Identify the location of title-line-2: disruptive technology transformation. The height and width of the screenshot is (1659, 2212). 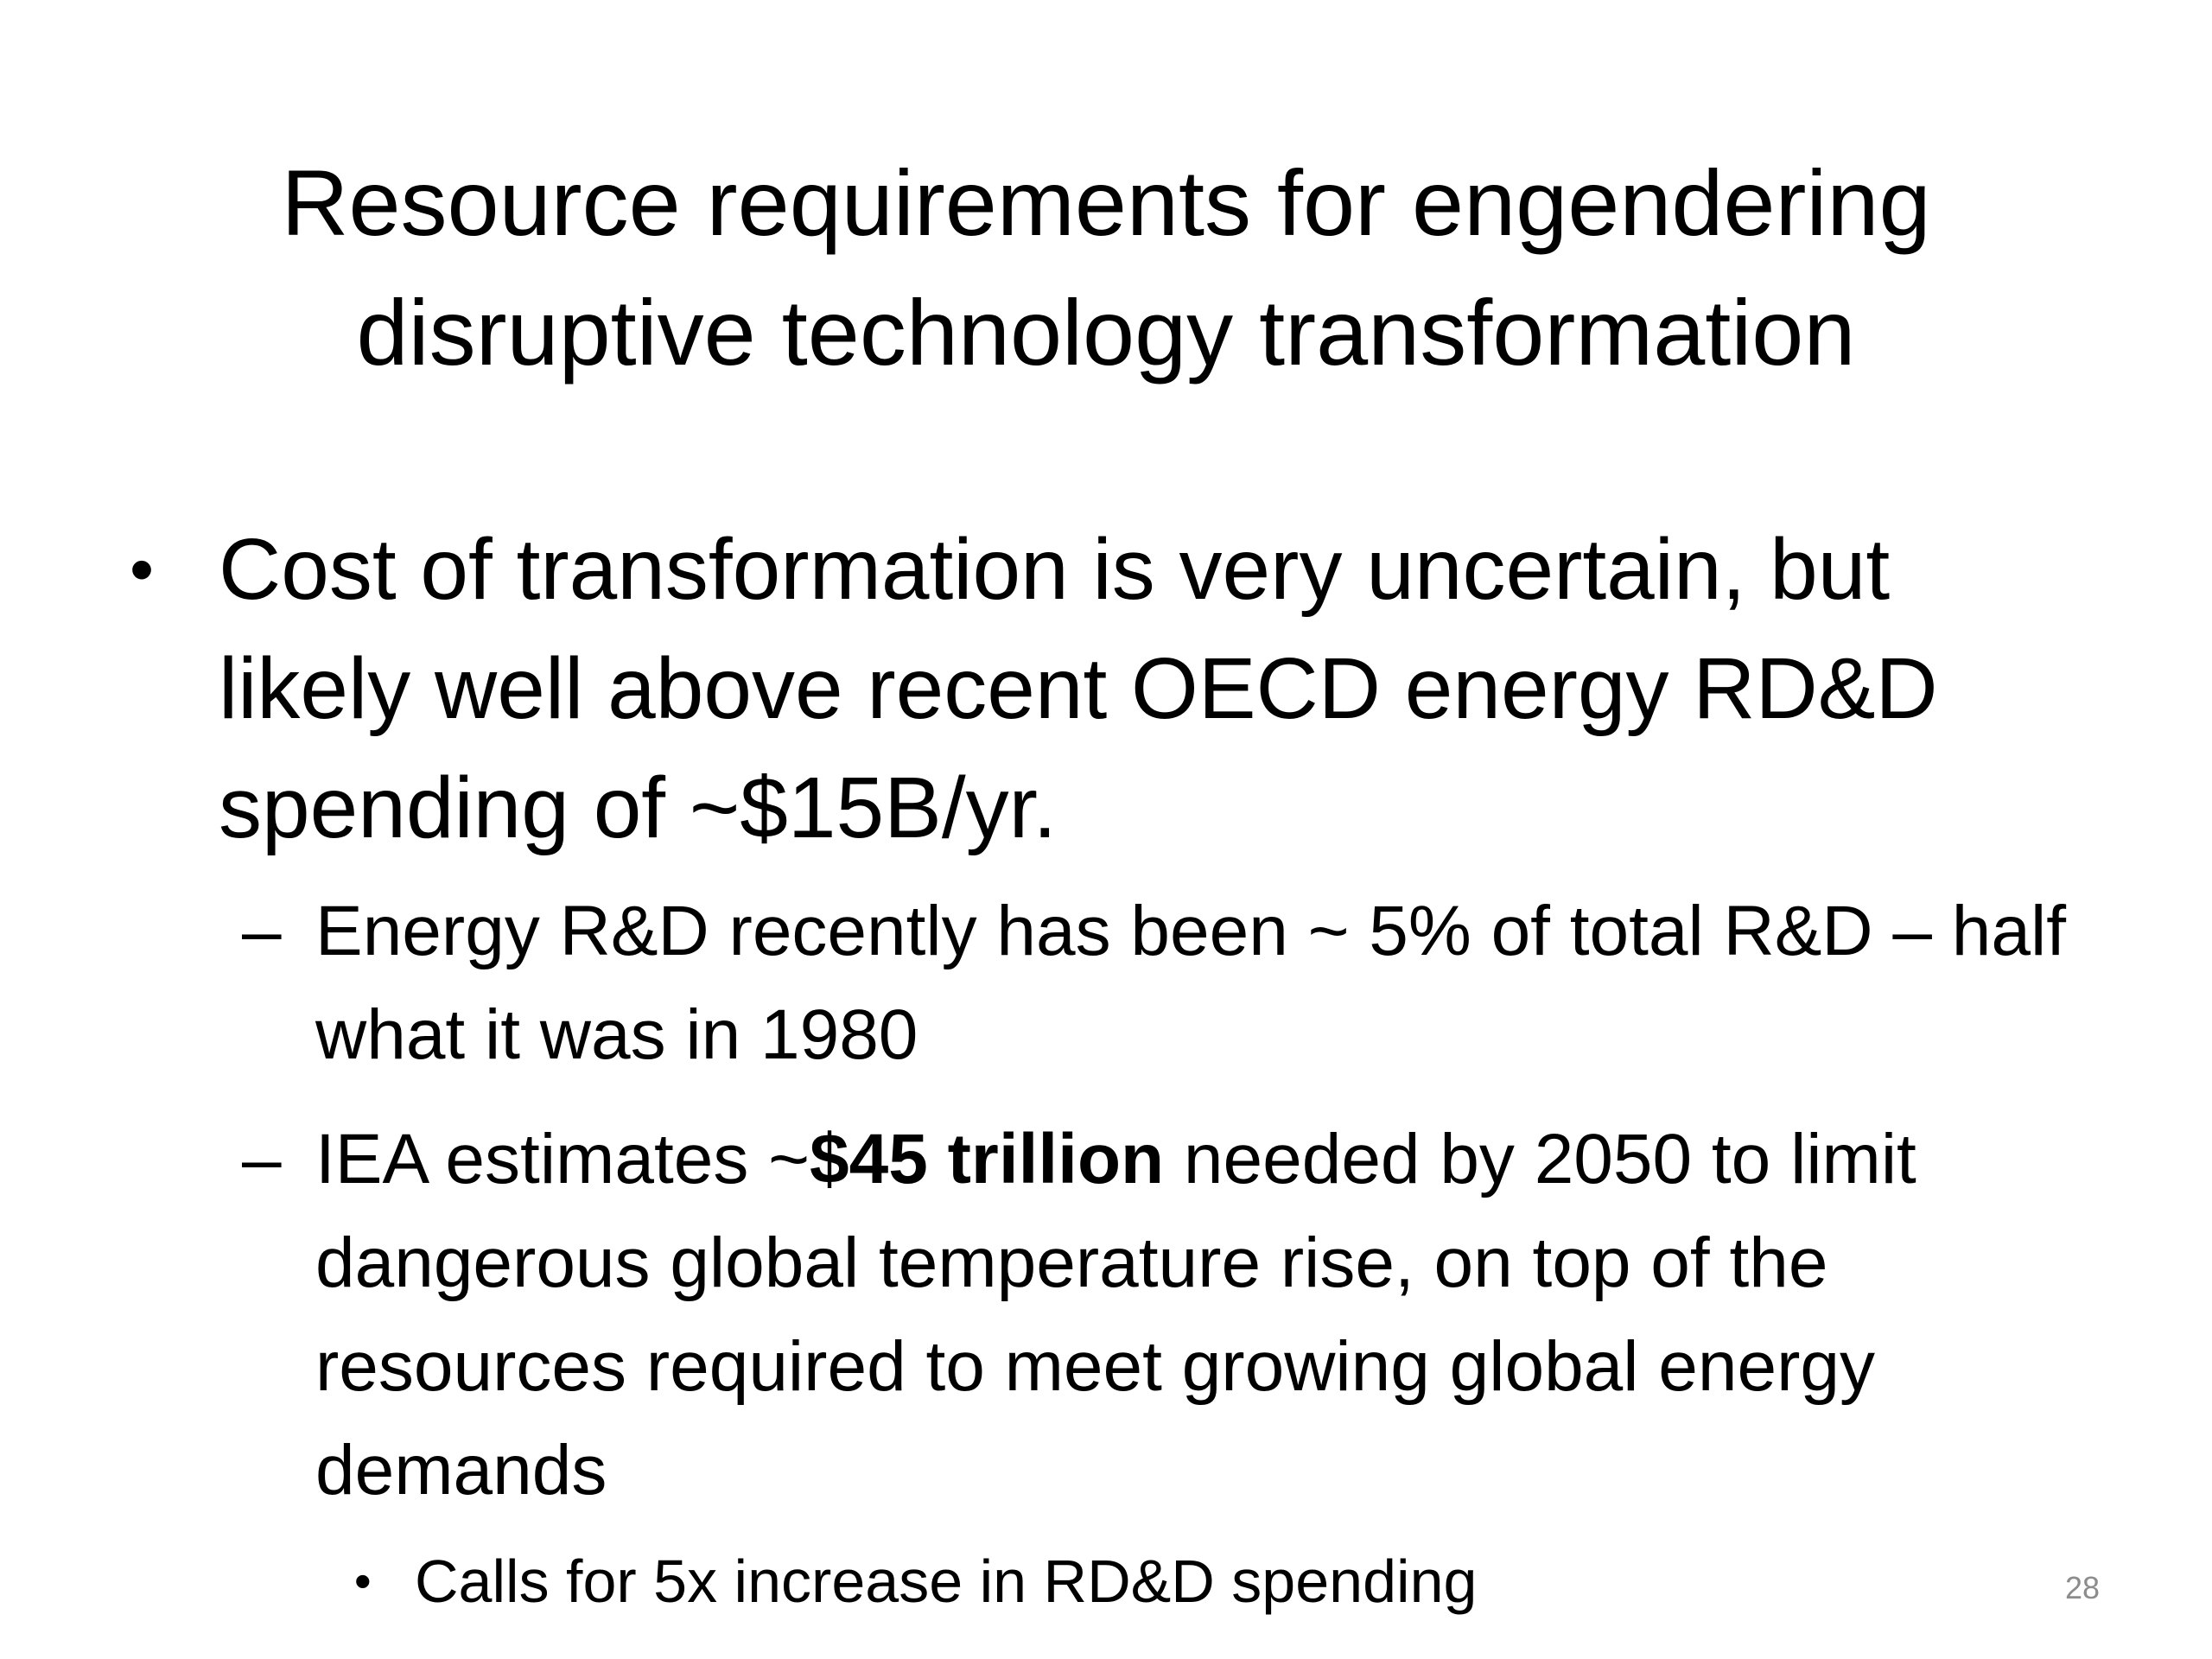
(1106, 332).